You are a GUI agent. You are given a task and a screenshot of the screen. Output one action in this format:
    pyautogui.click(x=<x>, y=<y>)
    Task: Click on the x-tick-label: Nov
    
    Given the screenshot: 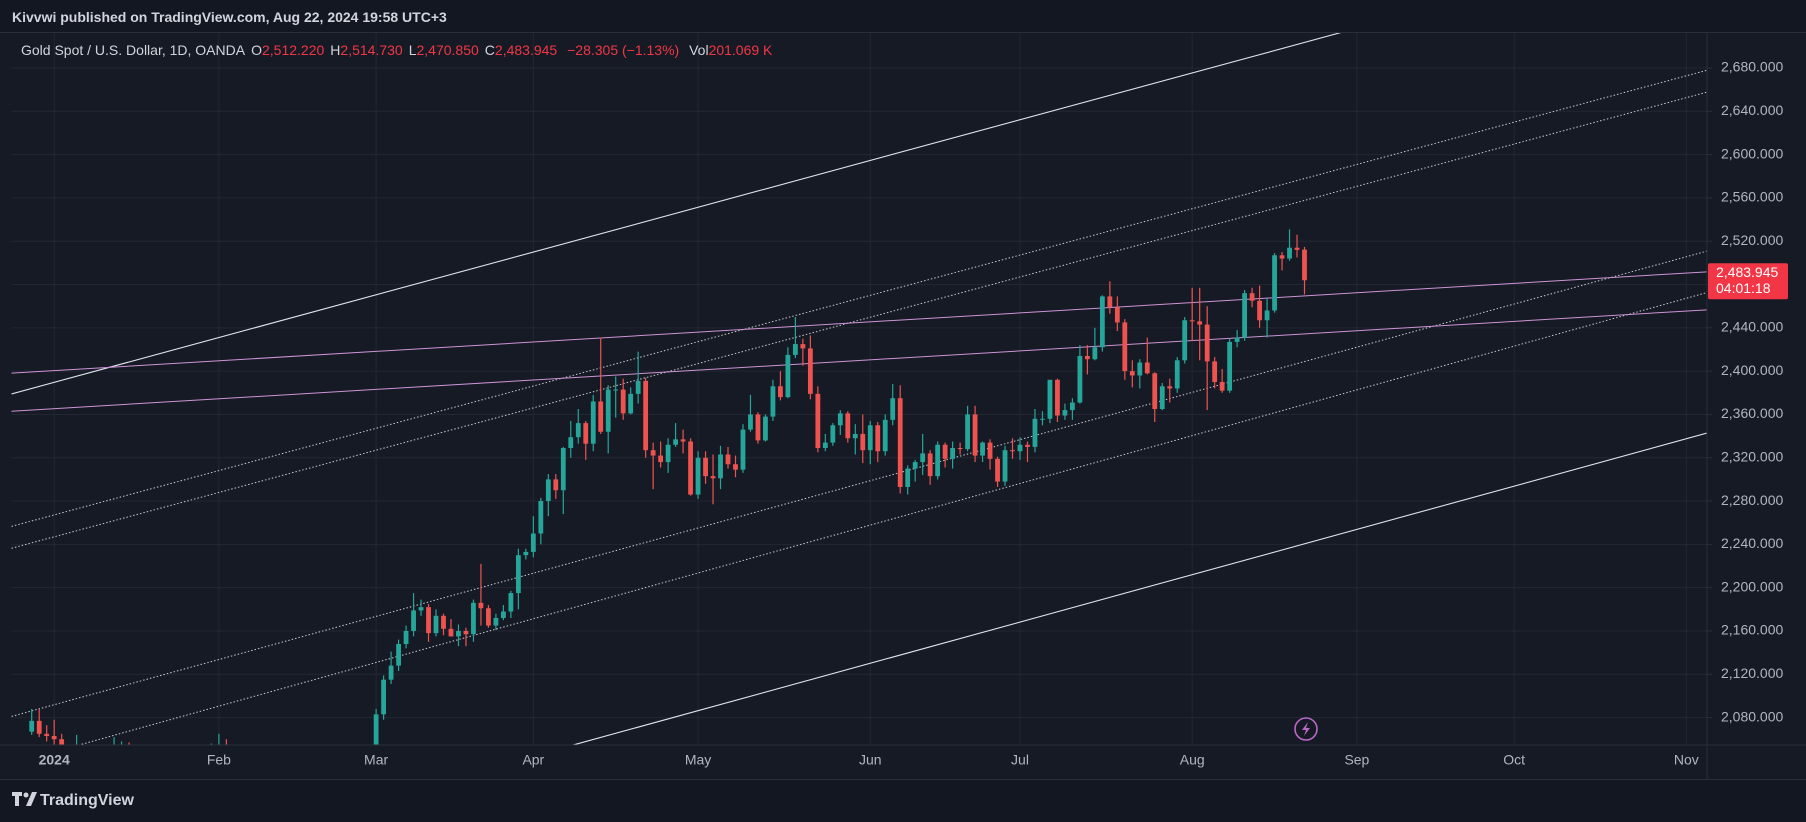 What is the action you would take?
    pyautogui.click(x=1686, y=760)
    